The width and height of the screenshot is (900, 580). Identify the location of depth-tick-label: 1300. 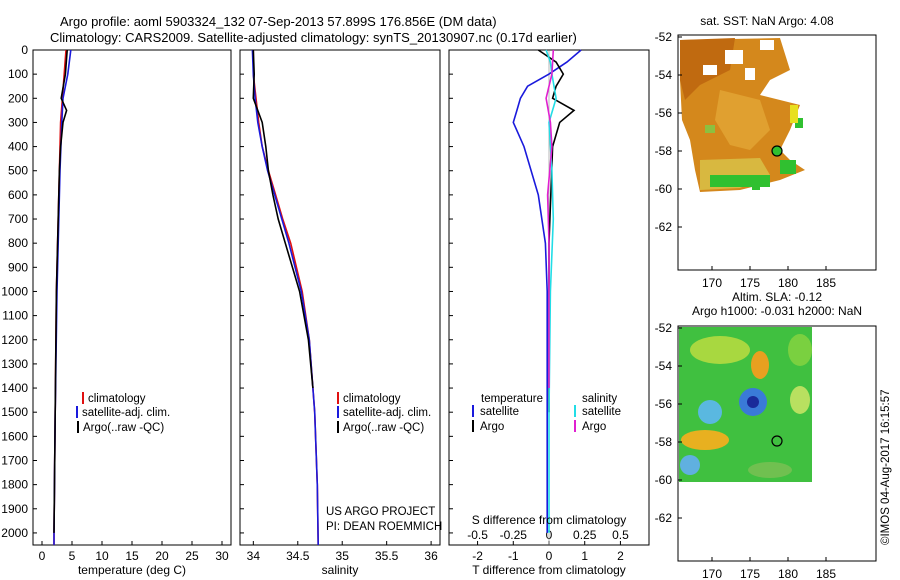
(14, 364).